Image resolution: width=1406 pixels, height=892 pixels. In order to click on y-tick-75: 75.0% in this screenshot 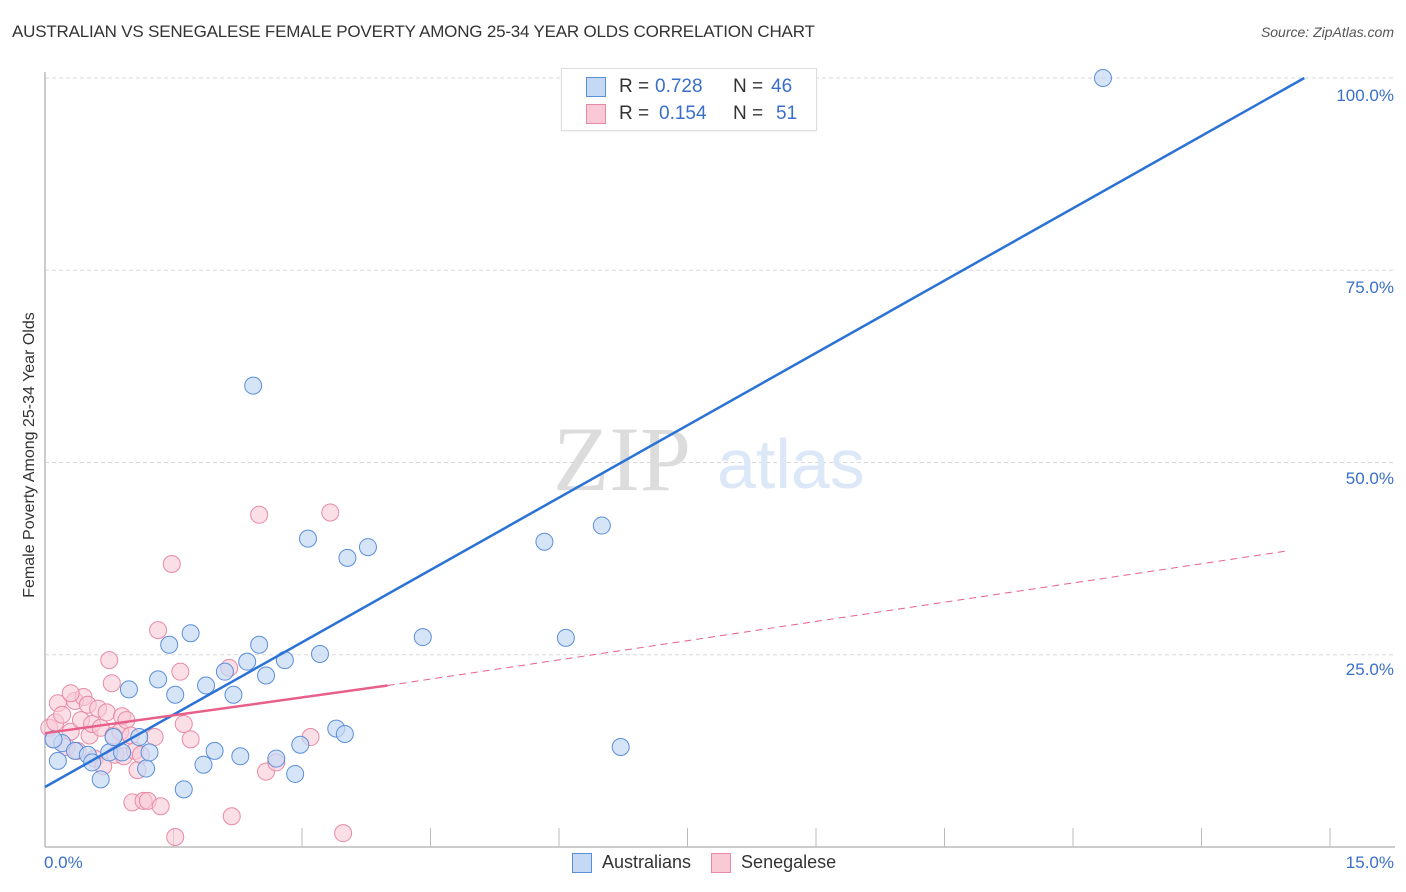, I will do `click(1369, 287)`.